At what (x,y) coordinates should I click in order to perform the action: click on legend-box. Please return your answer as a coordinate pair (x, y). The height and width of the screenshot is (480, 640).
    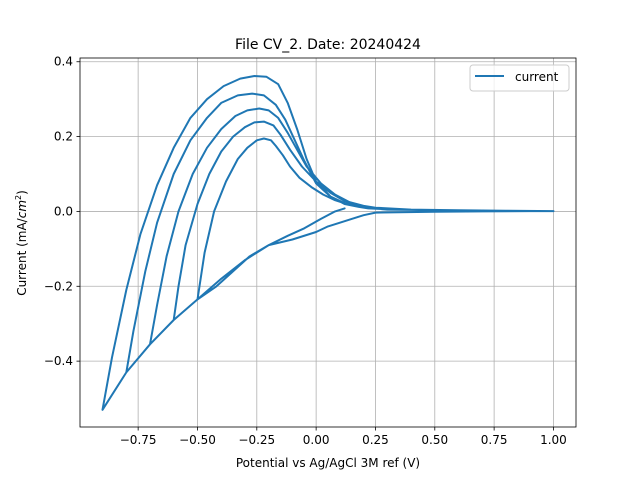
    Looking at the image, I should click on (519, 78).